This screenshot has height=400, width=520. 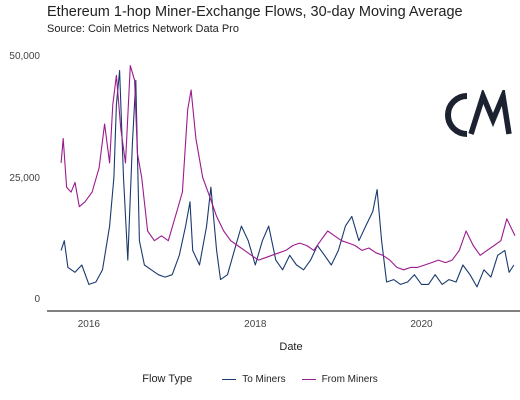 I want to click on coin-metrics-logo, so click(x=479, y=115).